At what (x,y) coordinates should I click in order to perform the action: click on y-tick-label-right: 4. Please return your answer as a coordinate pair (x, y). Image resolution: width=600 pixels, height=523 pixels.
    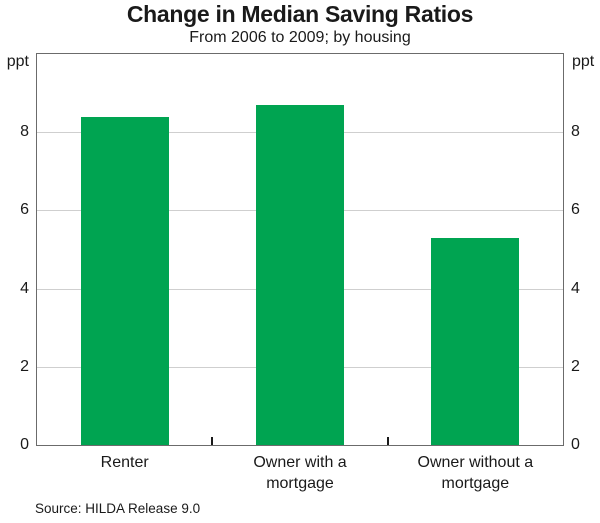
    Looking at the image, I should click on (575, 288).